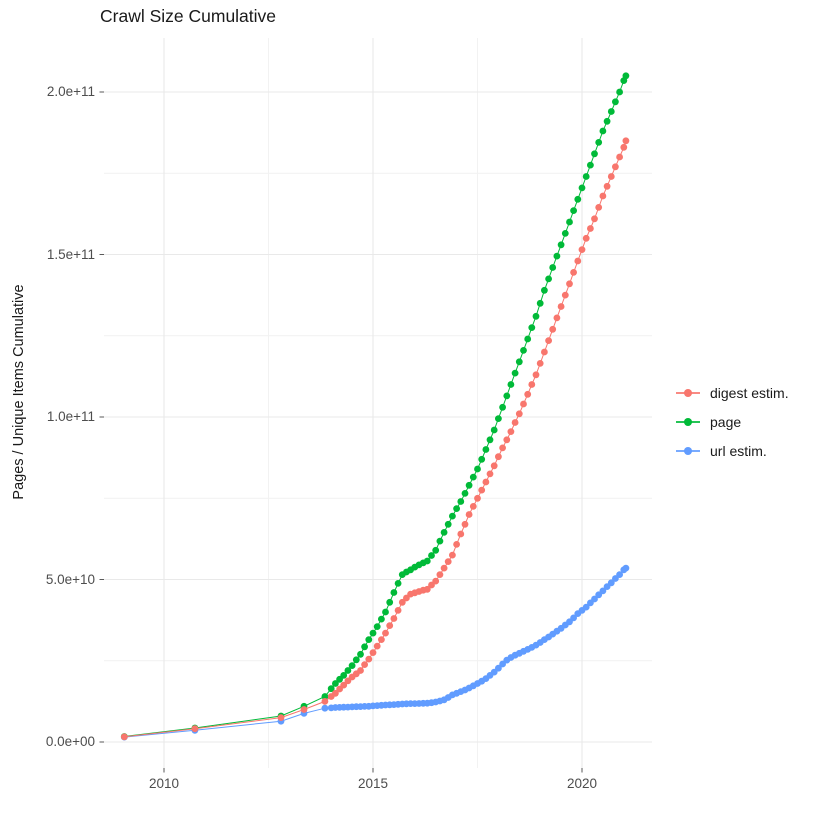 This screenshot has height=827, width=826. What do you see at coordinates (188, 16) in the screenshot?
I see `chart-title: Crawl Size Cumulative` at bounding box center [188, 16].